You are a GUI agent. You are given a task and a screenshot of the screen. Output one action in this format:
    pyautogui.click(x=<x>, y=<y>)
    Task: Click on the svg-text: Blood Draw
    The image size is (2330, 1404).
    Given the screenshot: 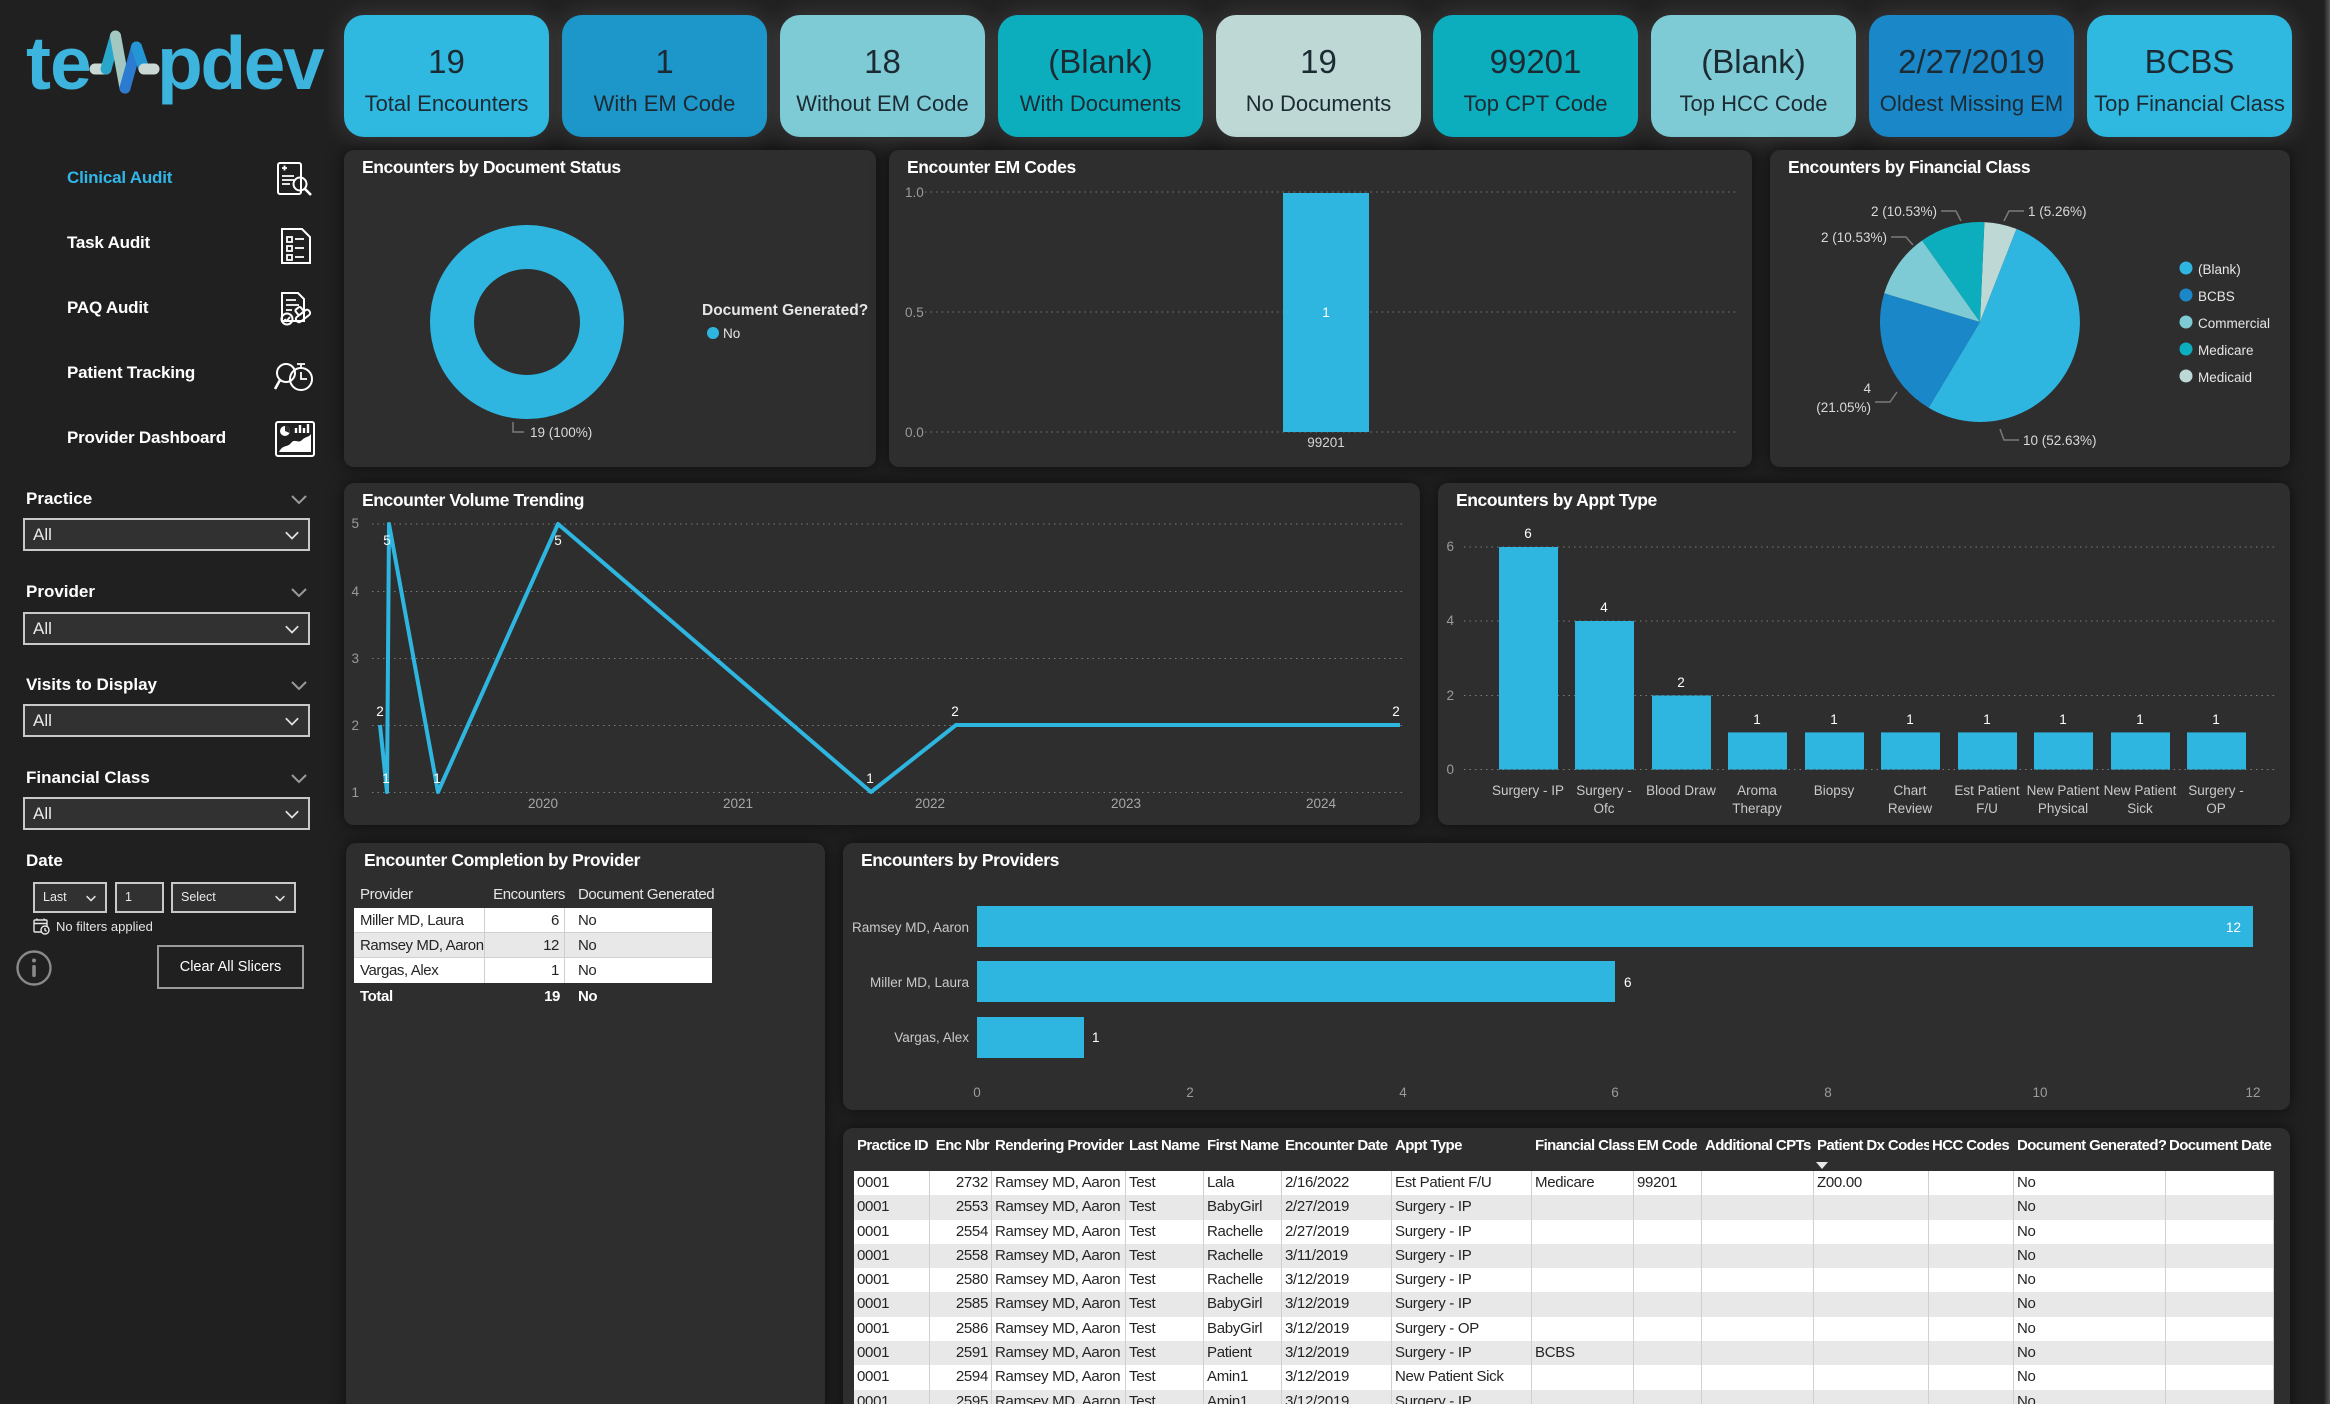 What is the action you would take?
    pyautogui.click(x=1681, y=790)
    